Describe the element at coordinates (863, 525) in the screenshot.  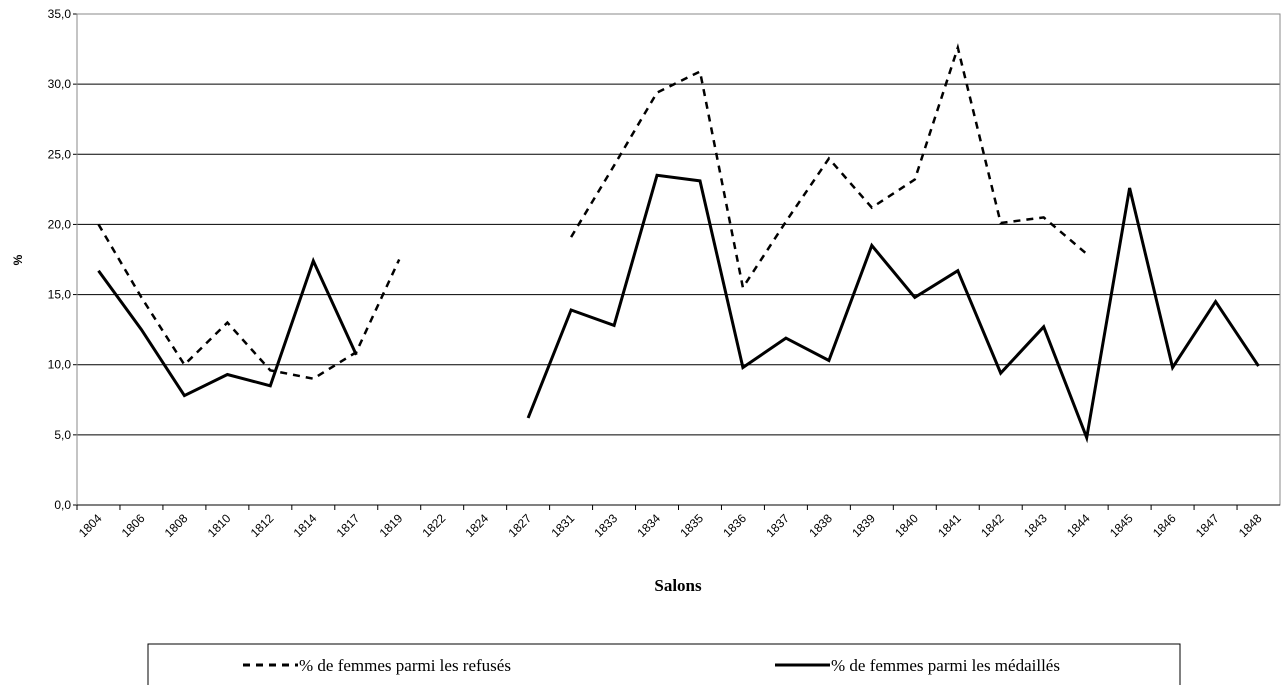
I see `x-tick-label: 1839` at that location.